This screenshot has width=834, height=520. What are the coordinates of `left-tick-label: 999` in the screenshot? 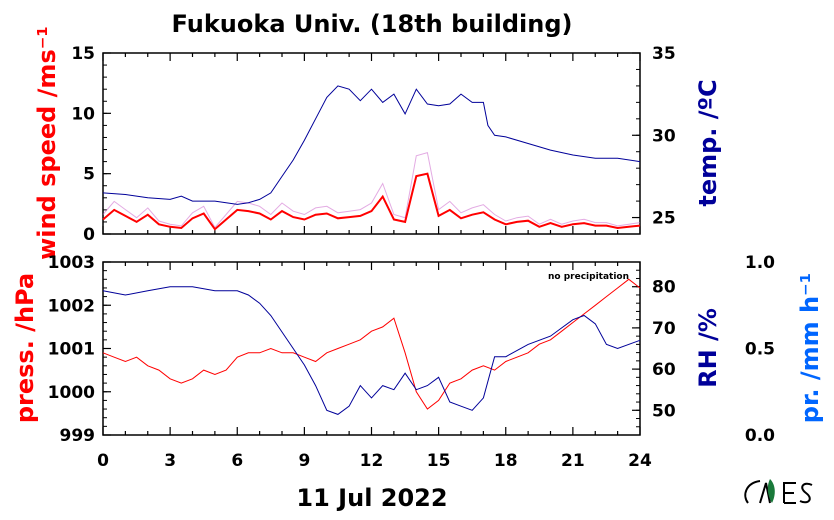 It's located at (78, 436).